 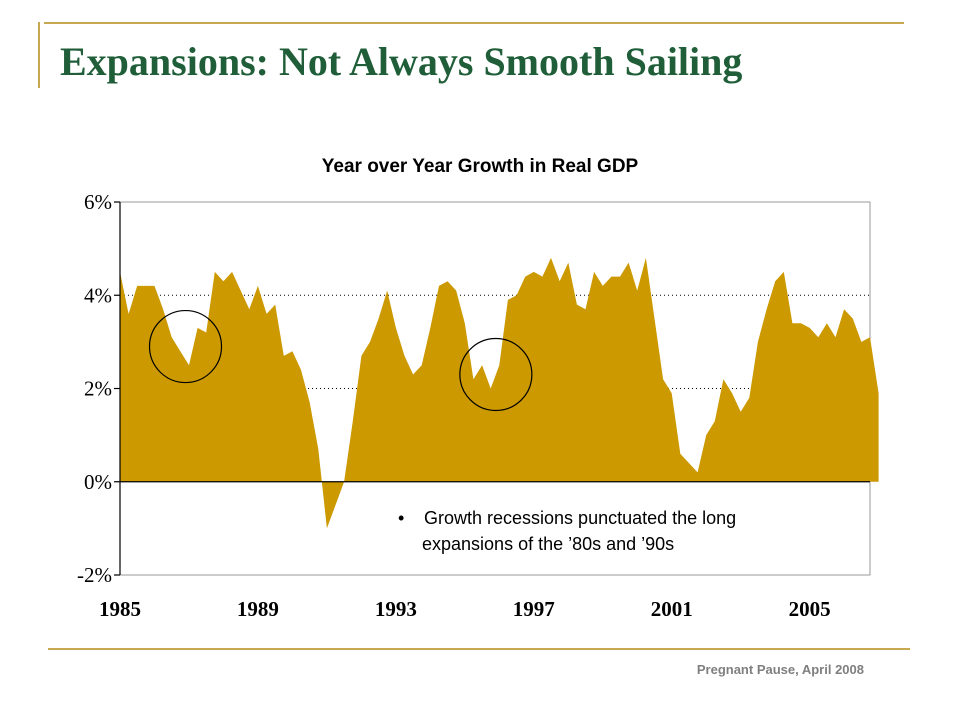 I want to click on frame-top-rule, so click(x=474, y=23).